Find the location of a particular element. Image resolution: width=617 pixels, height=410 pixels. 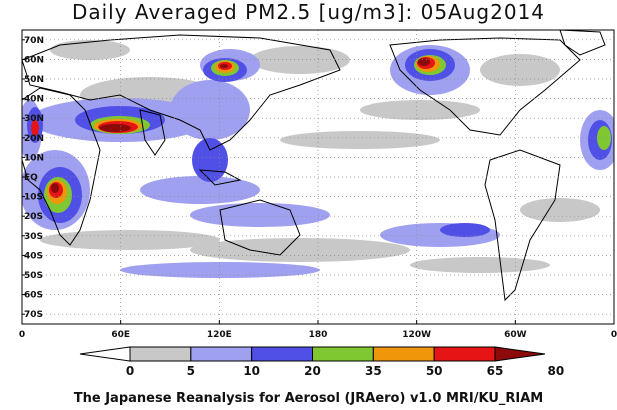

colorbar-tick-label: 50 is located at coordinates (434, 371).